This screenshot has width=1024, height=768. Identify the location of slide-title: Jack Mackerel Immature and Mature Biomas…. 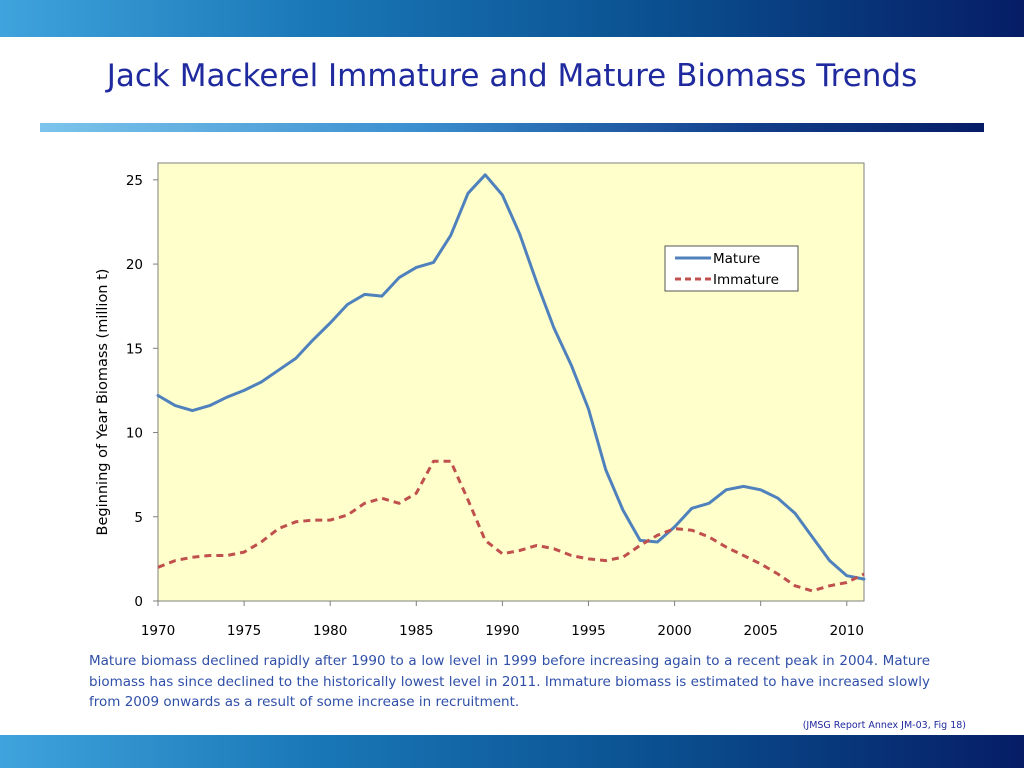
(512, 76).